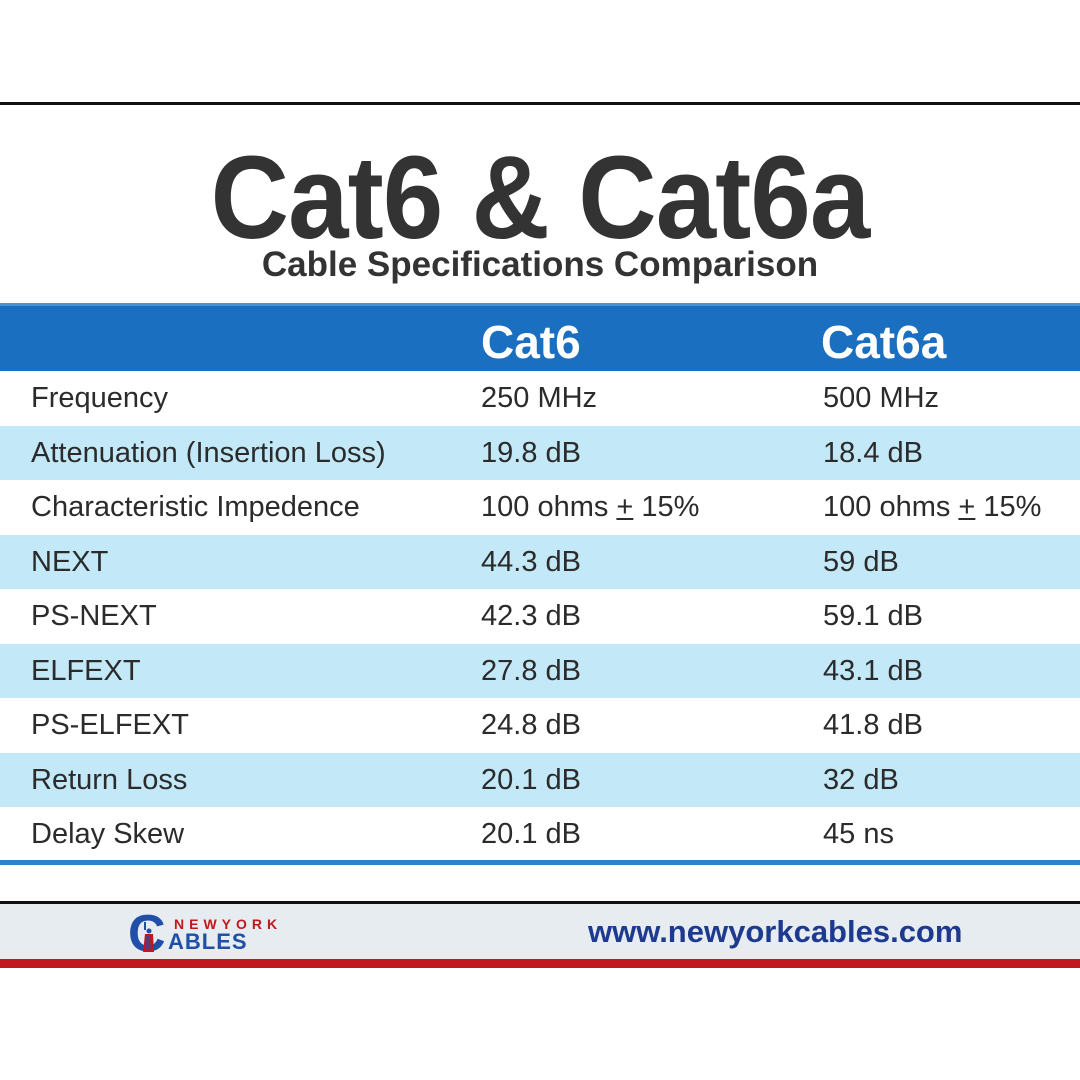  I want to click on footer-red-stripe, so click(540, 963).